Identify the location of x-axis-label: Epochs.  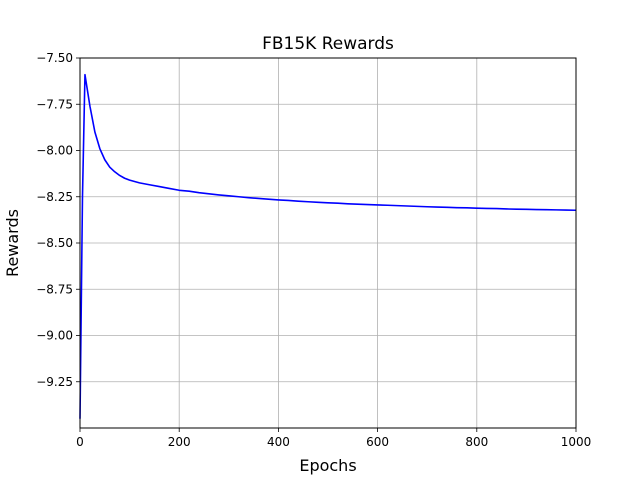
(327, 465).